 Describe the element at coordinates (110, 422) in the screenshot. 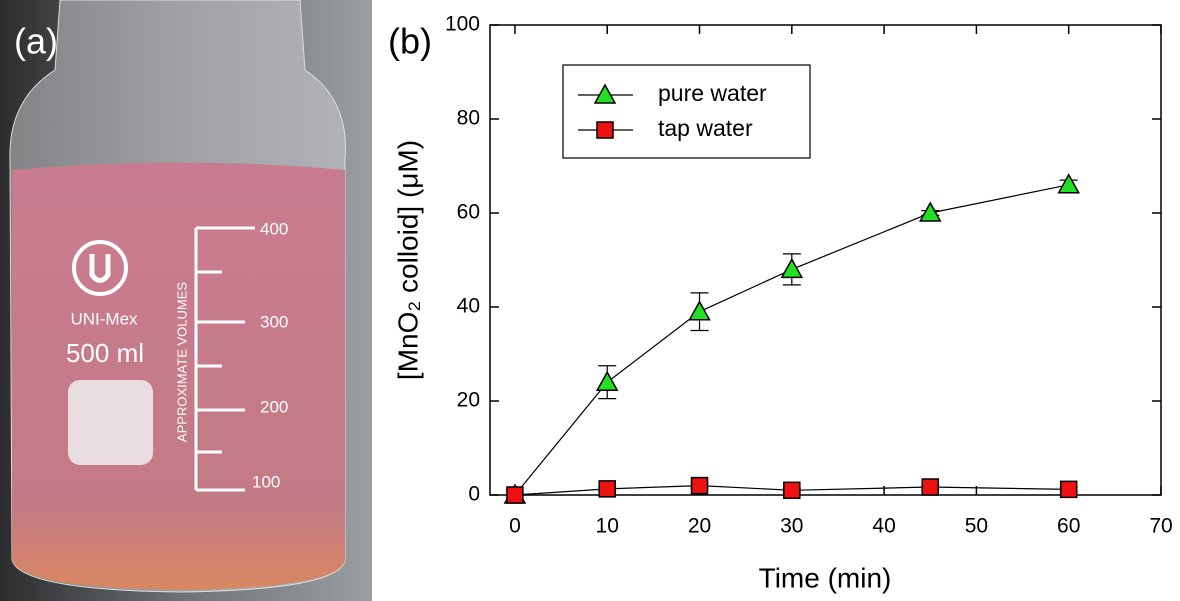

I see `label-patch` at that location.